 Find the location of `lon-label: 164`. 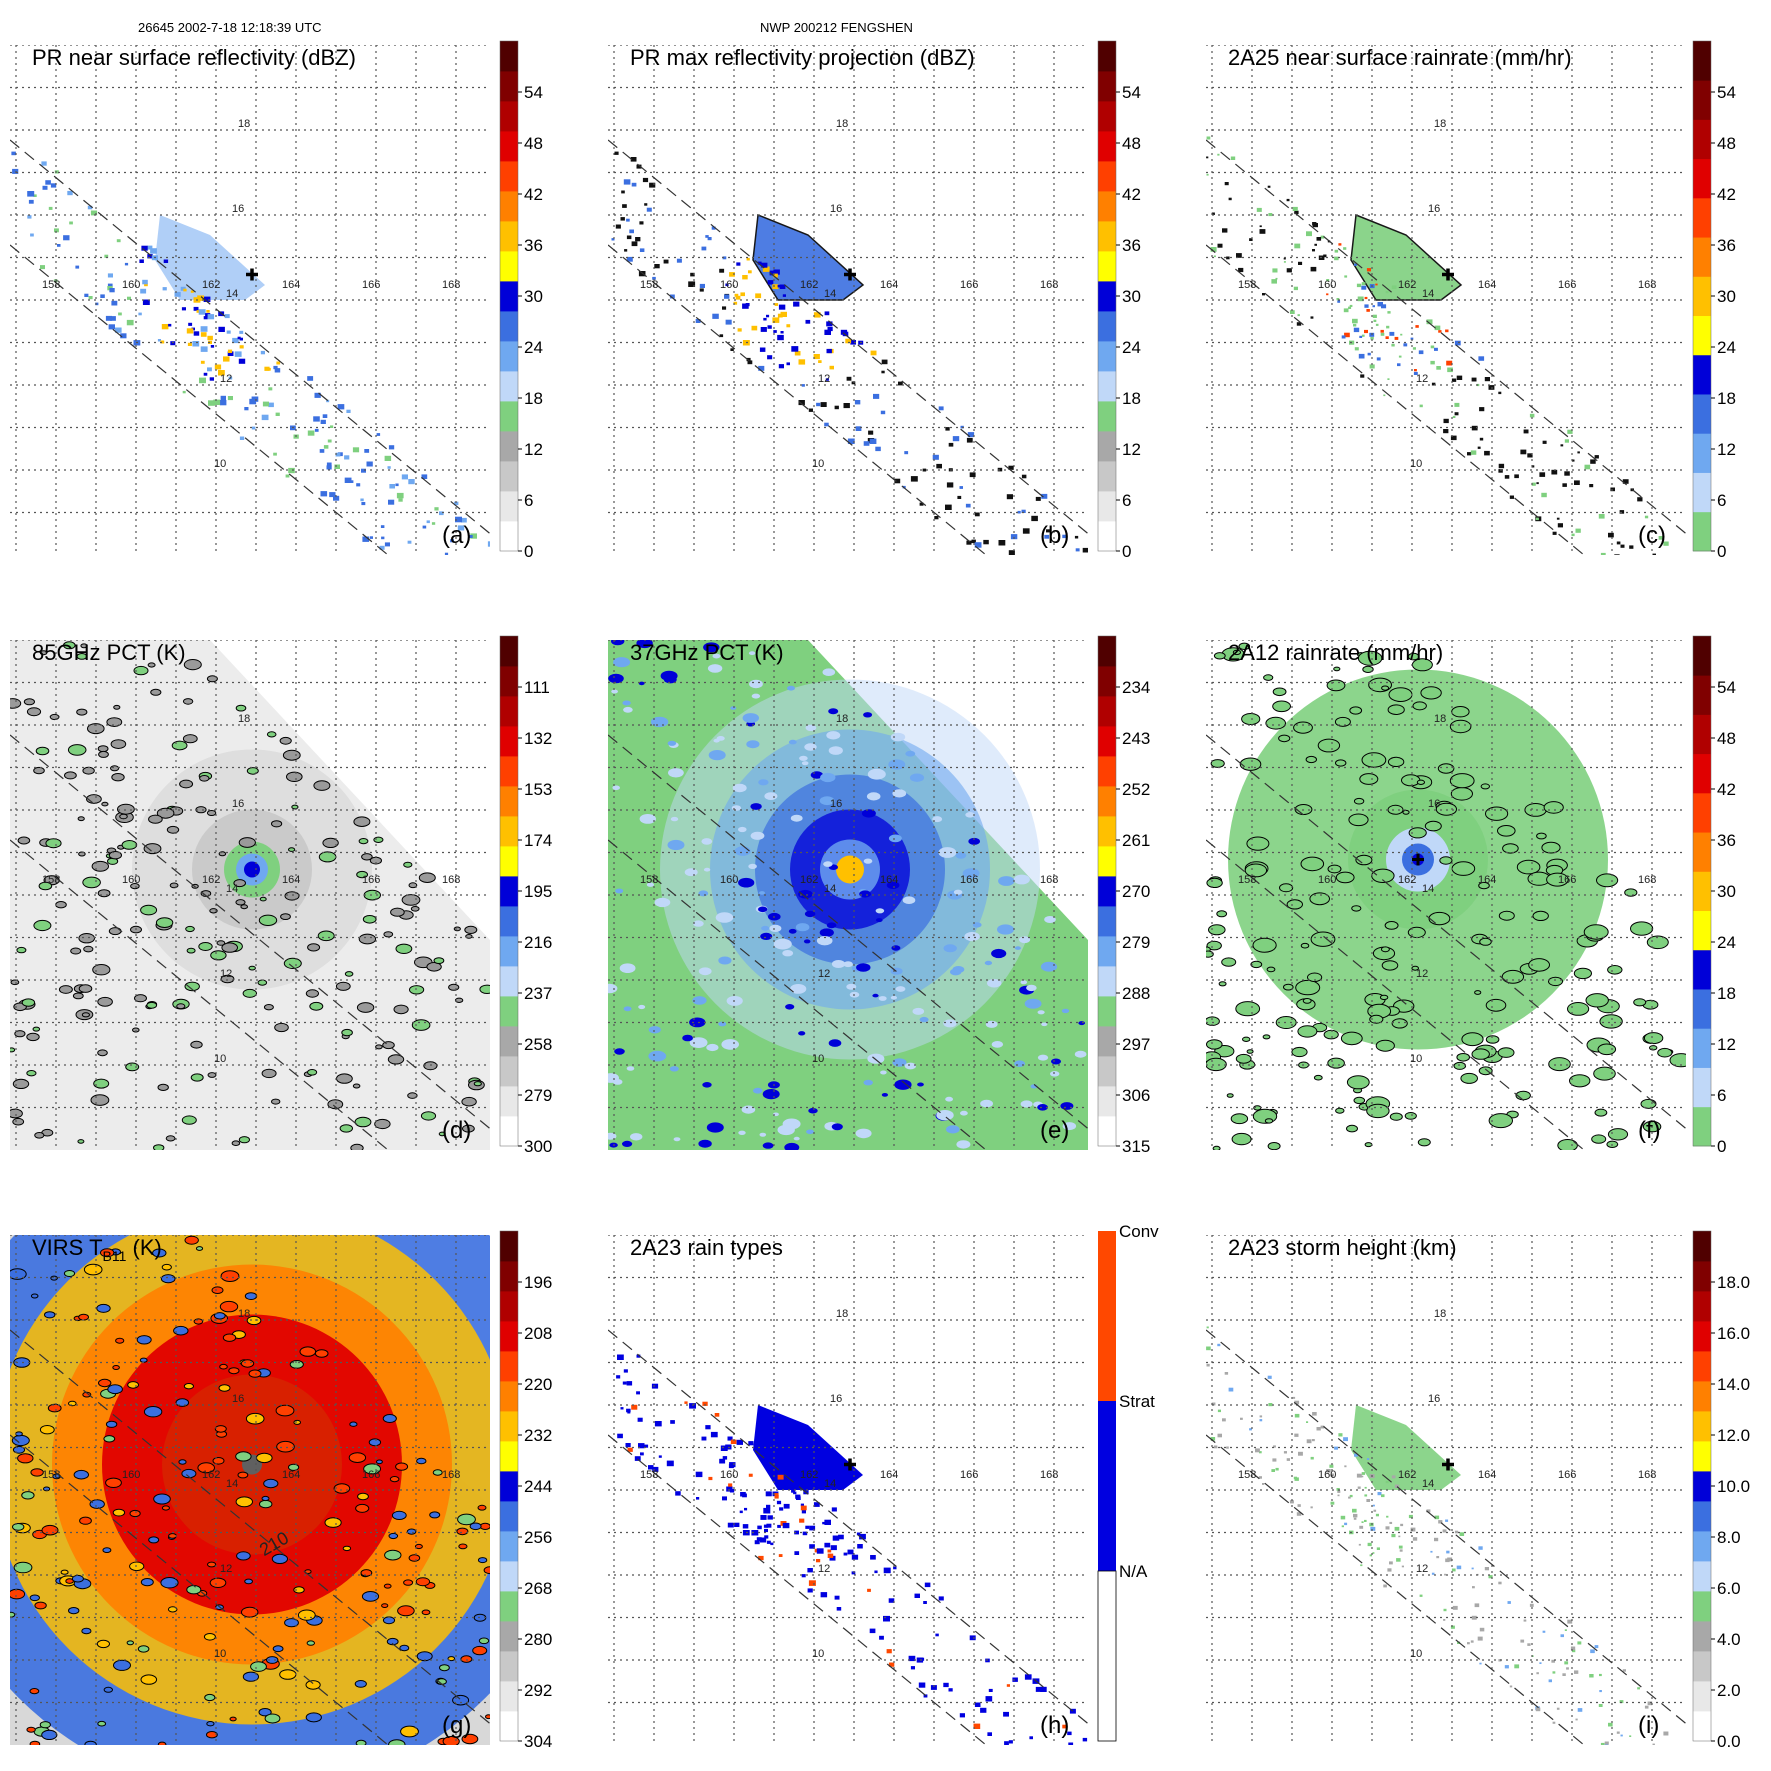

lon-label: 164 is located at coordinates (1487, 285).